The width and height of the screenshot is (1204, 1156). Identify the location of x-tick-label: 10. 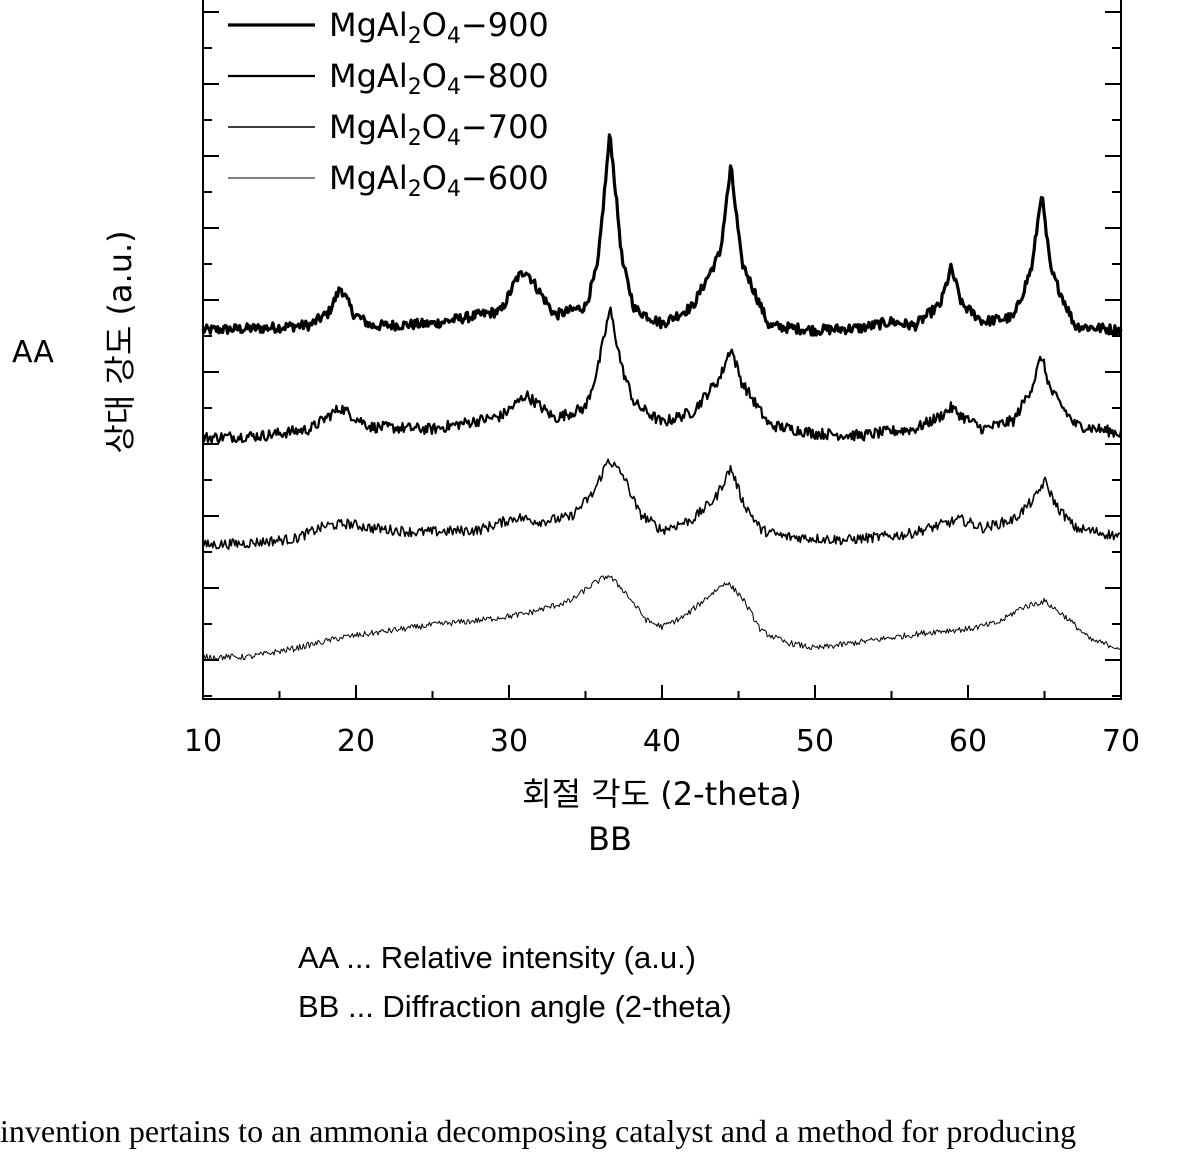
(203, 741).